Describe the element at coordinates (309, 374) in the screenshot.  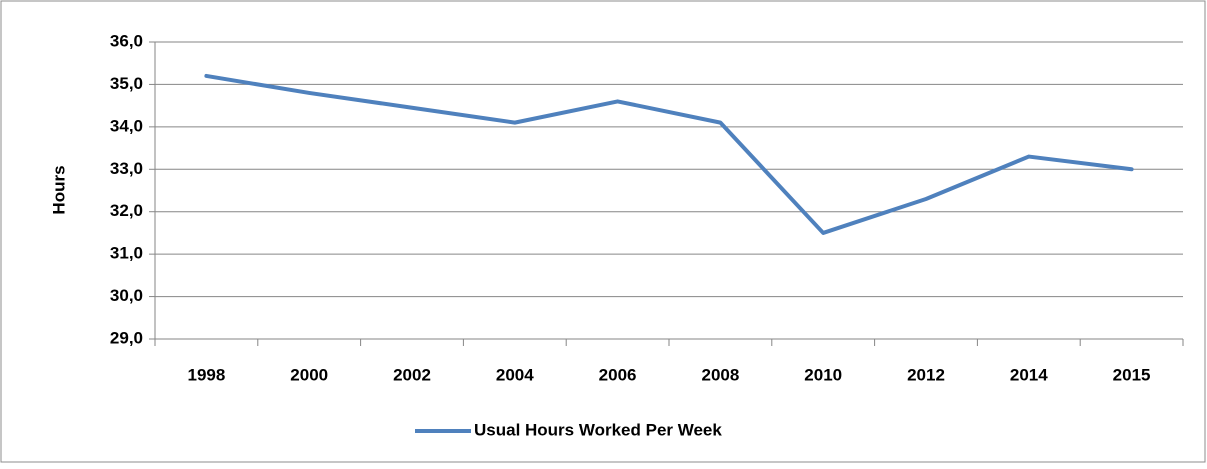
I see `x-tick-label: 2000` at that location.